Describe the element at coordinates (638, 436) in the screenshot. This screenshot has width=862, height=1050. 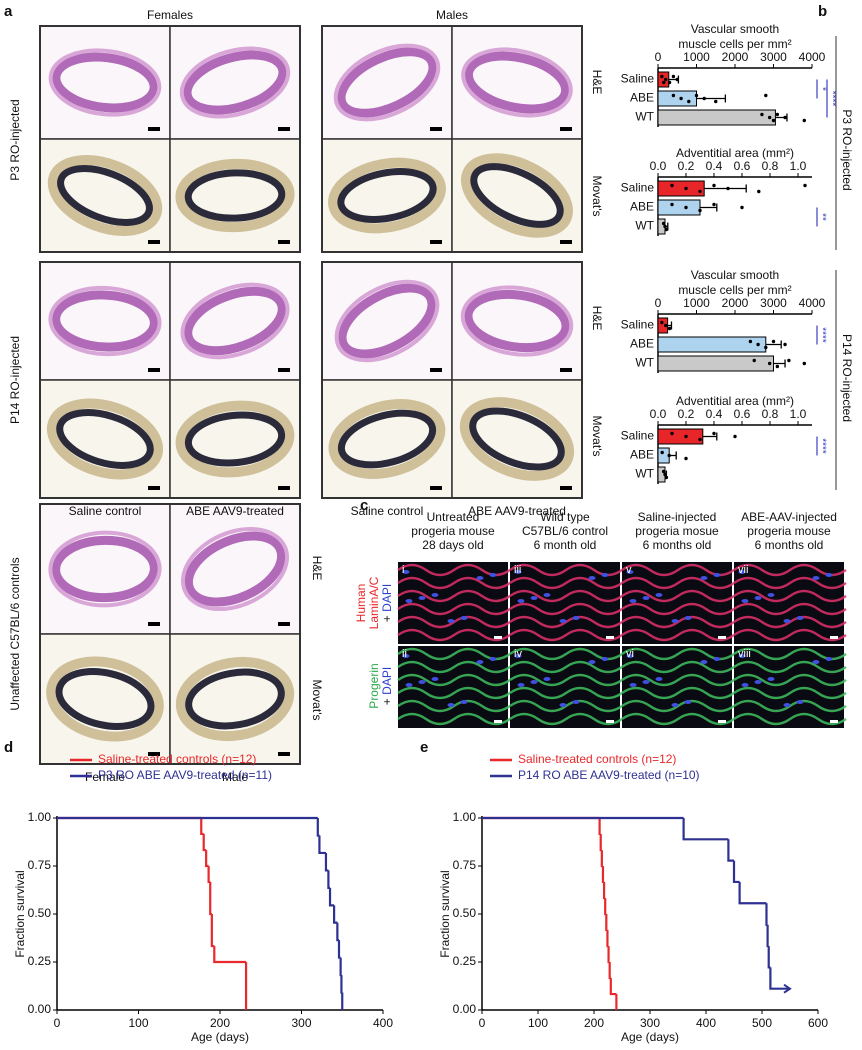
I see `category-label: Saline` at that location.